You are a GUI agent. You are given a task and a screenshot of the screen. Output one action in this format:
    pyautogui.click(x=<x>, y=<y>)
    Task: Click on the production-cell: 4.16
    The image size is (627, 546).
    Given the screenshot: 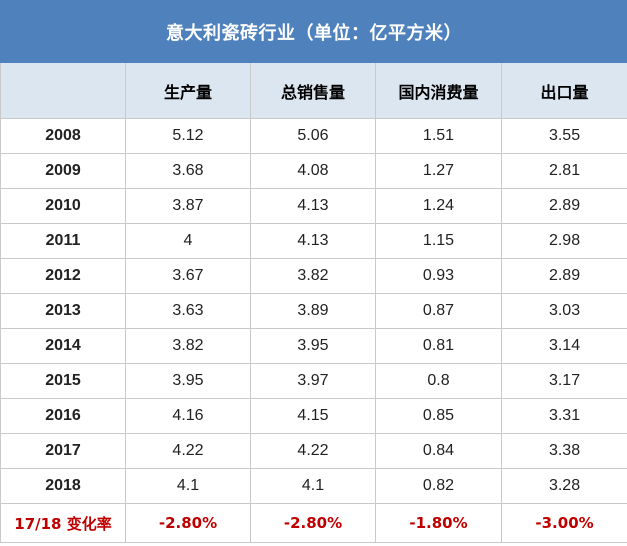 What is the action you would take?
    pyautogui.click(x=188, y=416)
    